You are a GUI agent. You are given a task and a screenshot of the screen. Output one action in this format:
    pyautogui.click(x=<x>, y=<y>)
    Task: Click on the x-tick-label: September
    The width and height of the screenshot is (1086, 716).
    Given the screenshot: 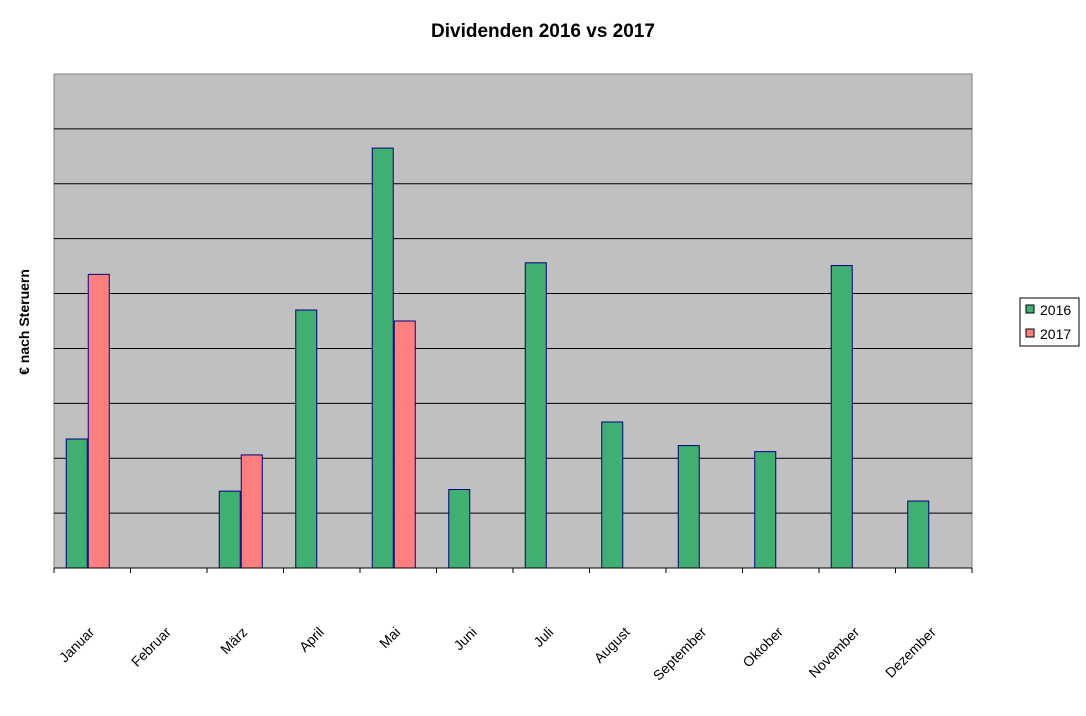 What is the action you would take?
    pyautogui.click(x=680, y=654)
    